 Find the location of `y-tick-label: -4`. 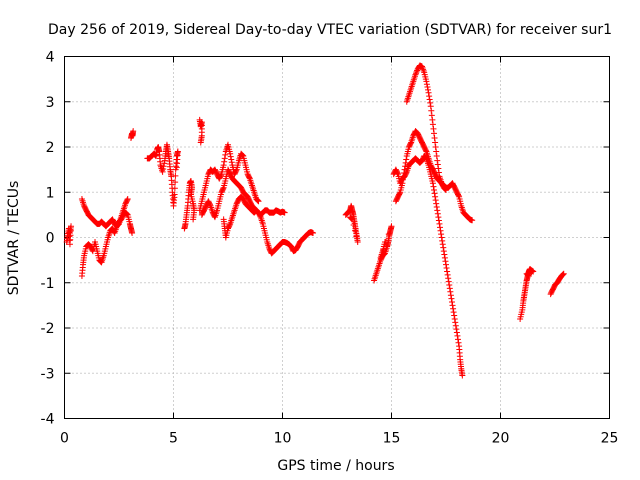

y-tick-label: -4 is located at coordinates (48, 420).